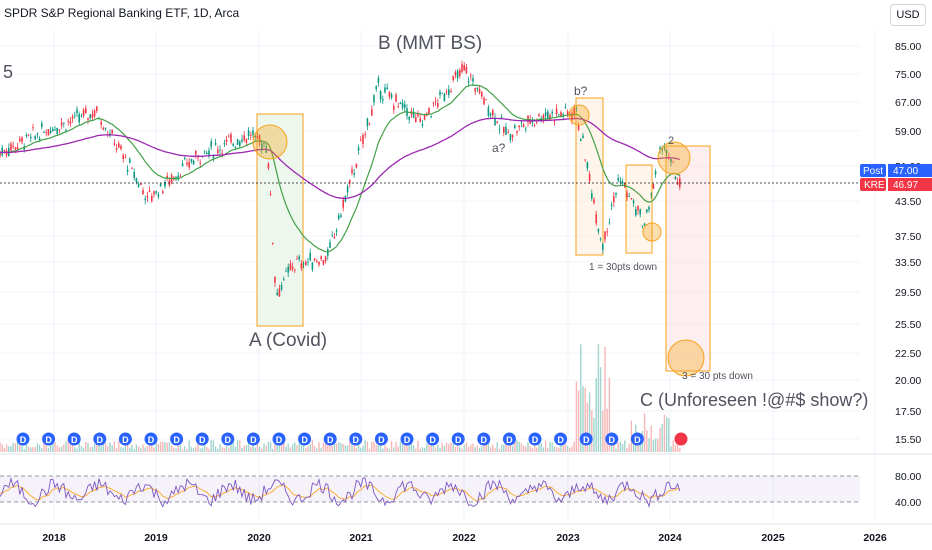  Describe the element at coordinates (873, 170) in the screenshot. I see `post-tag-box` at that location.